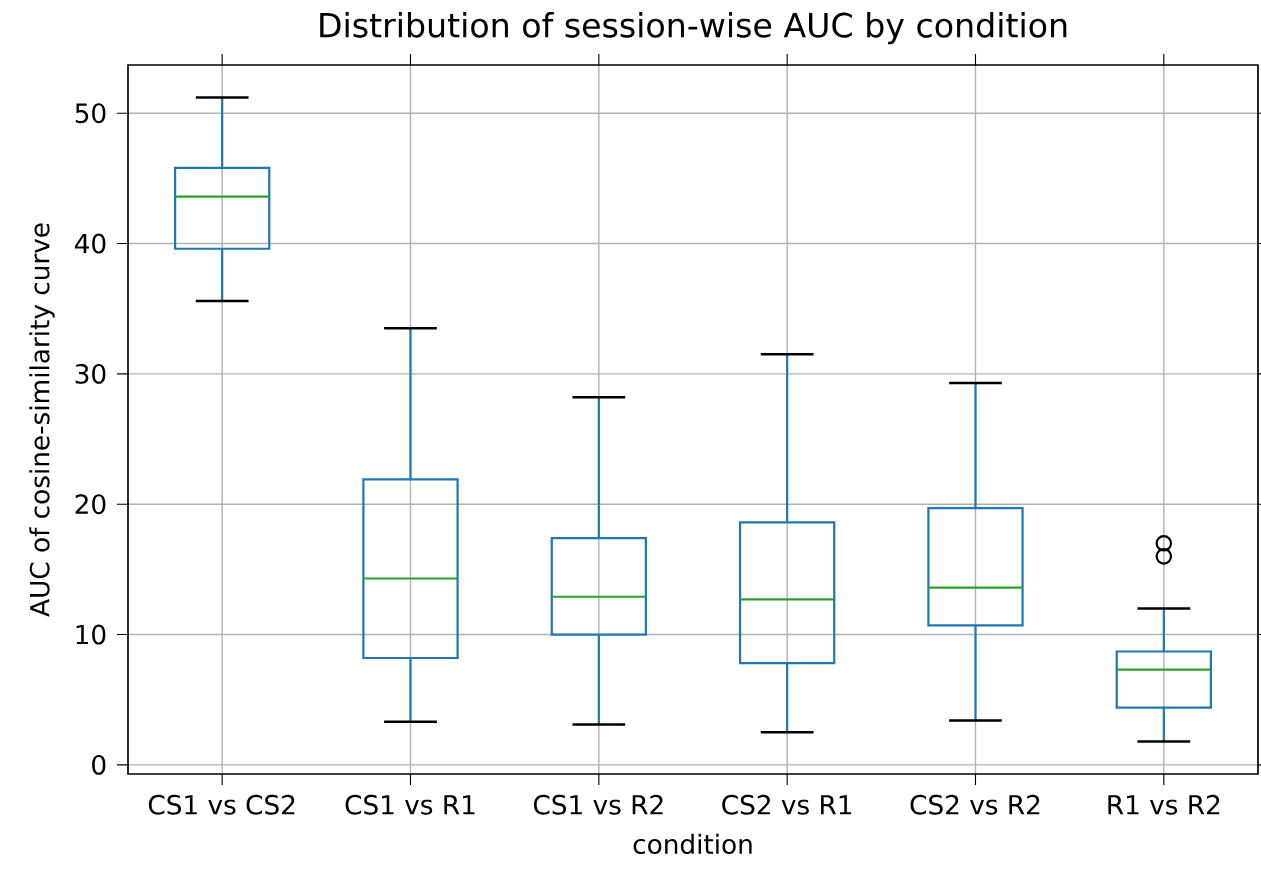 The height and width of the screenshot is (875, 1261). Describe the element at coordinates (787, 804) in the screenshot. I see `x-tick-label: CS2 vs R1` at that location.